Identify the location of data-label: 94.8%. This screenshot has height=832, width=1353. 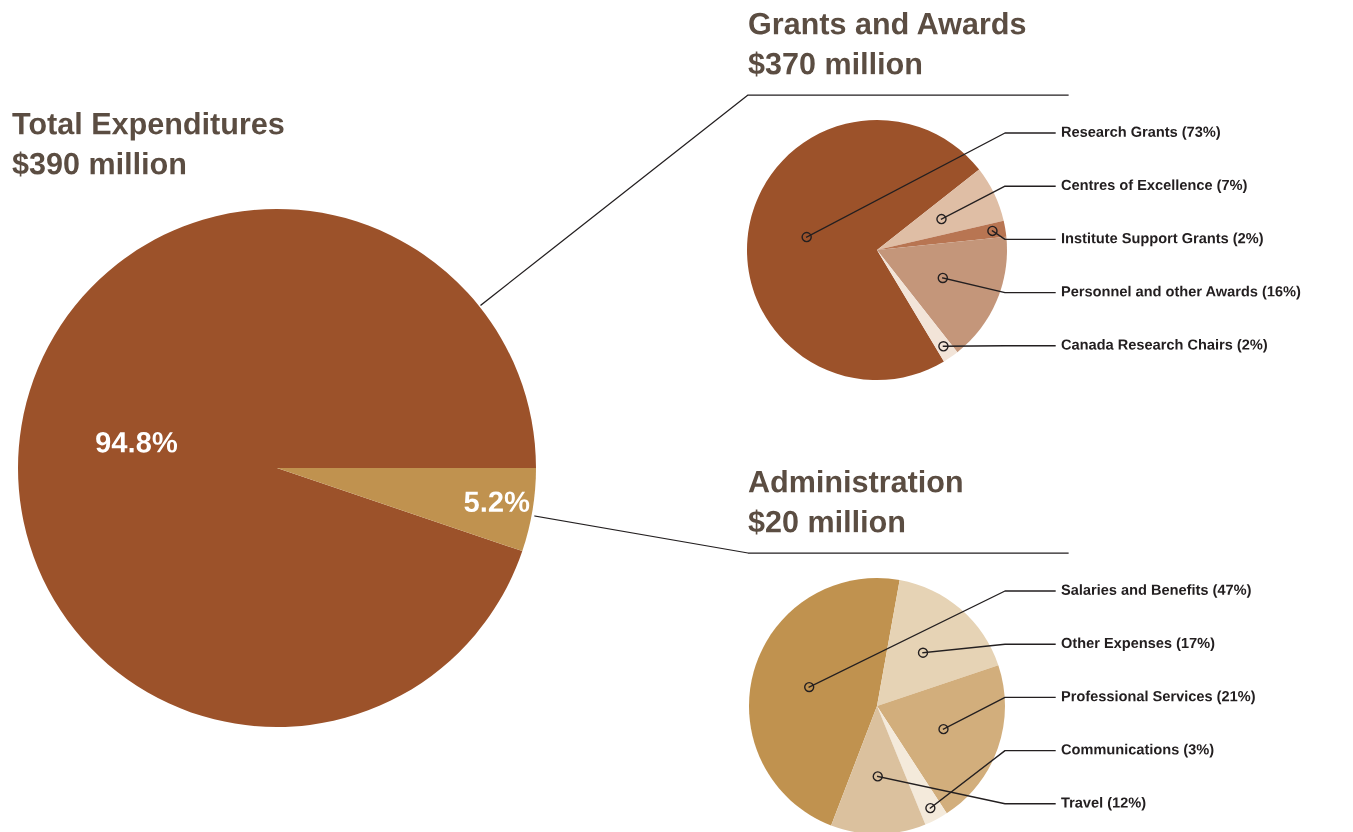
(137, 442).